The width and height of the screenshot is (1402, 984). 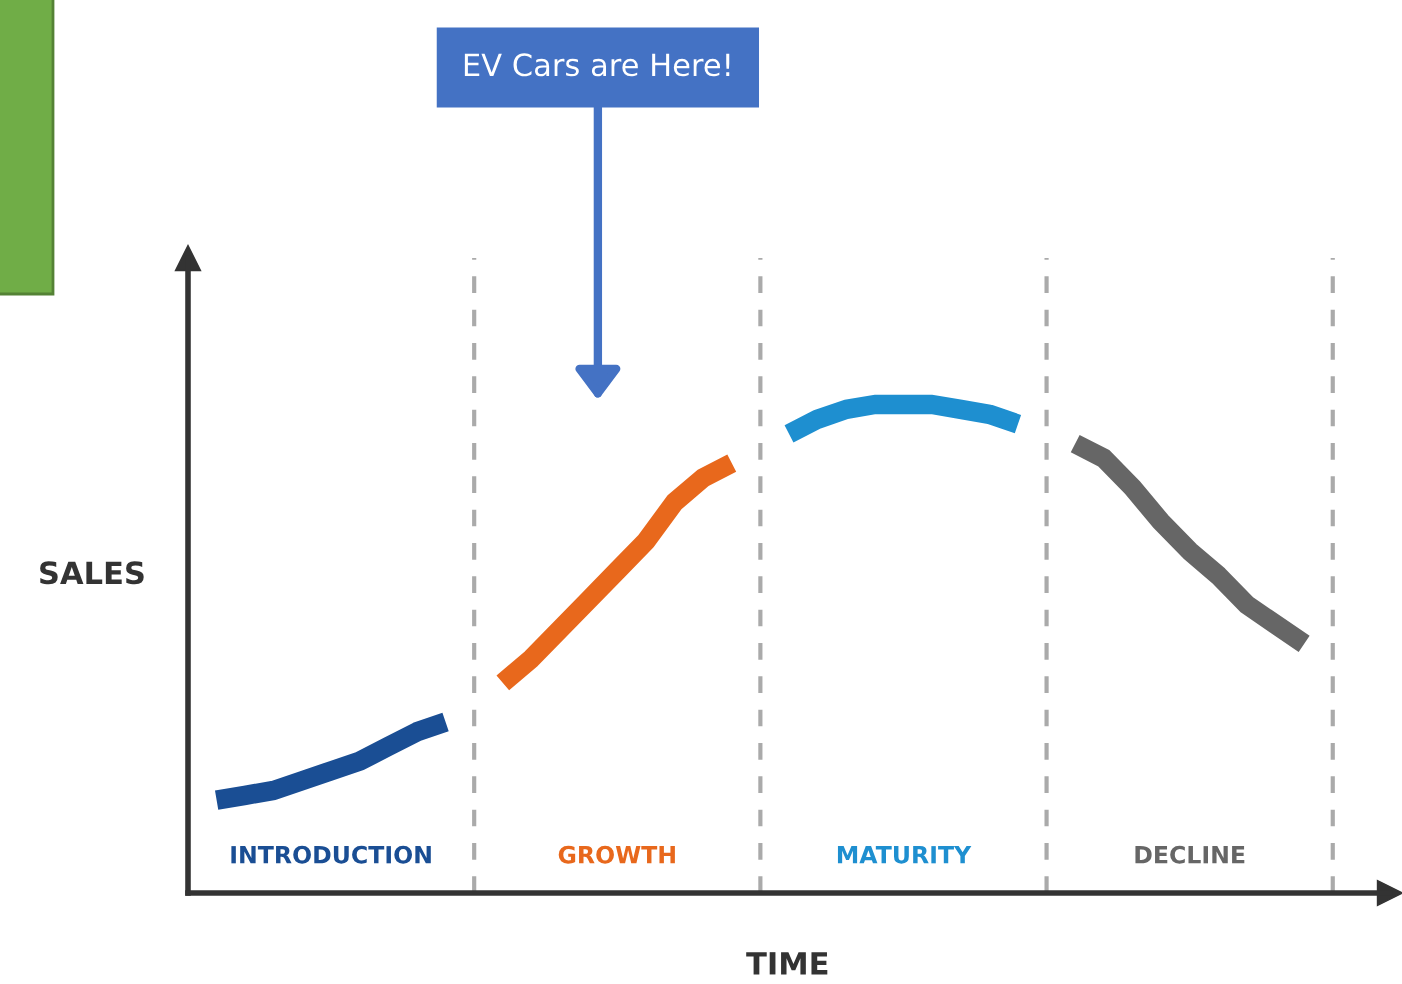 What do you see at coordinates (904, 855) in the screenshot?
I see `text: MATURITY` at bounding box center [904, 855].